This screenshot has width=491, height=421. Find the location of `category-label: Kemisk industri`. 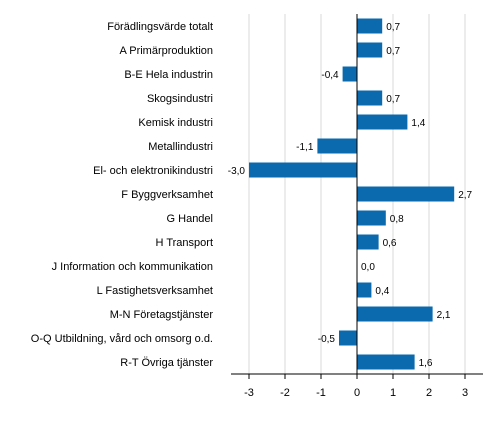

category-label: Kemisk industri is located at coordinates (175, 123).